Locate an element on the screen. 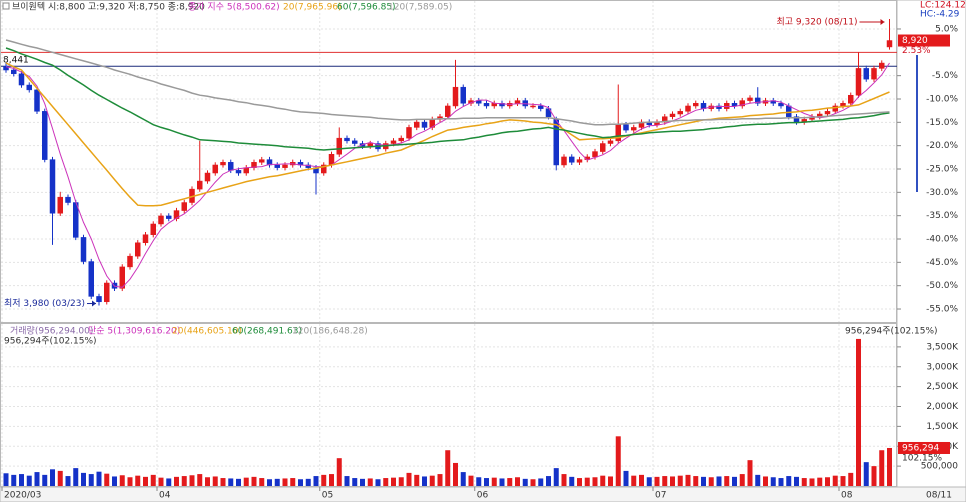 This screenshot has height=502, width=966. y-tick-label: 2,500K is located at coordinates (942, 387).